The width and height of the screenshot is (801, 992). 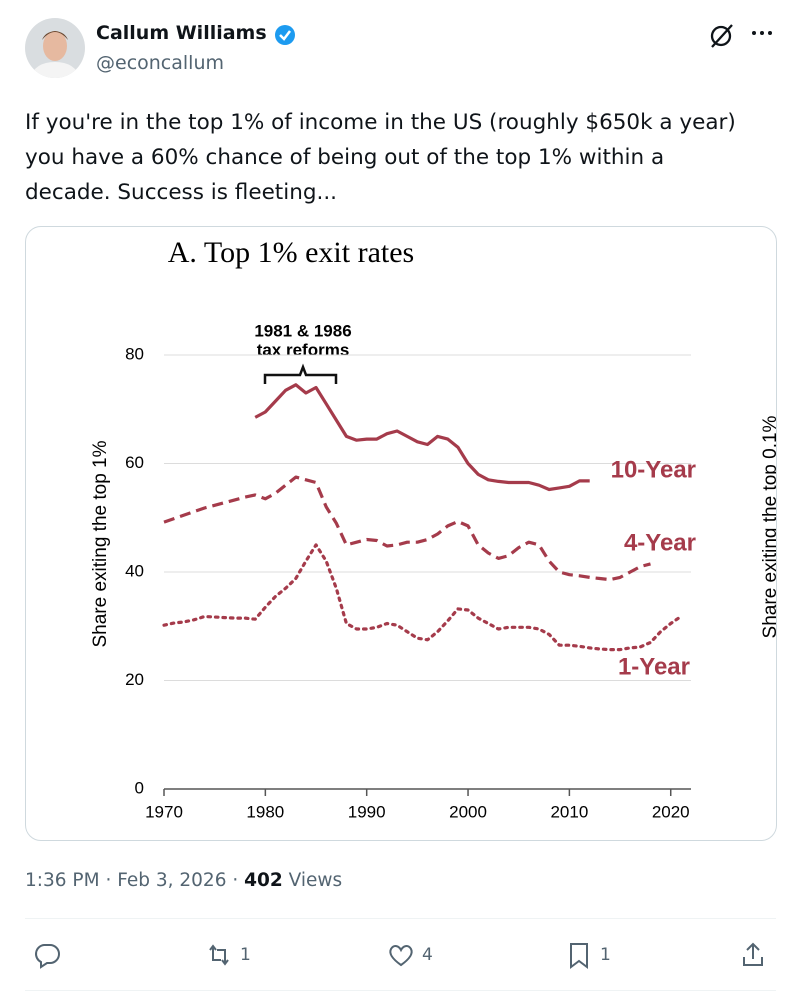 I want to click on verified-badge, so click(x=285, y=35).